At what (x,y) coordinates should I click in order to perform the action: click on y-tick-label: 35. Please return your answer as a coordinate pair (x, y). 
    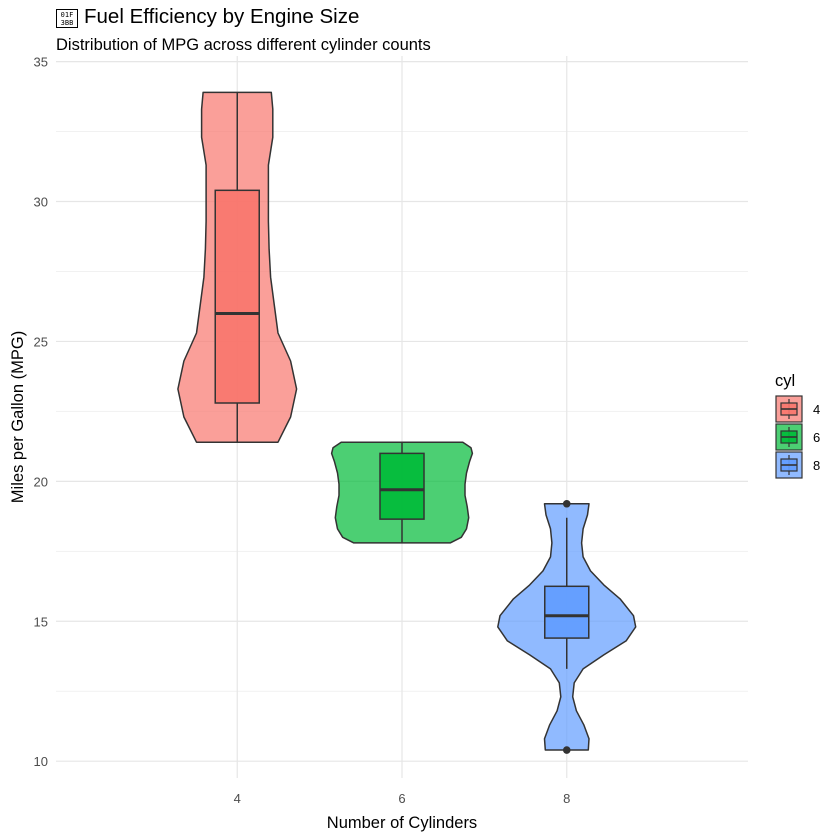
    Looking at the image, I should click on (41, 62).